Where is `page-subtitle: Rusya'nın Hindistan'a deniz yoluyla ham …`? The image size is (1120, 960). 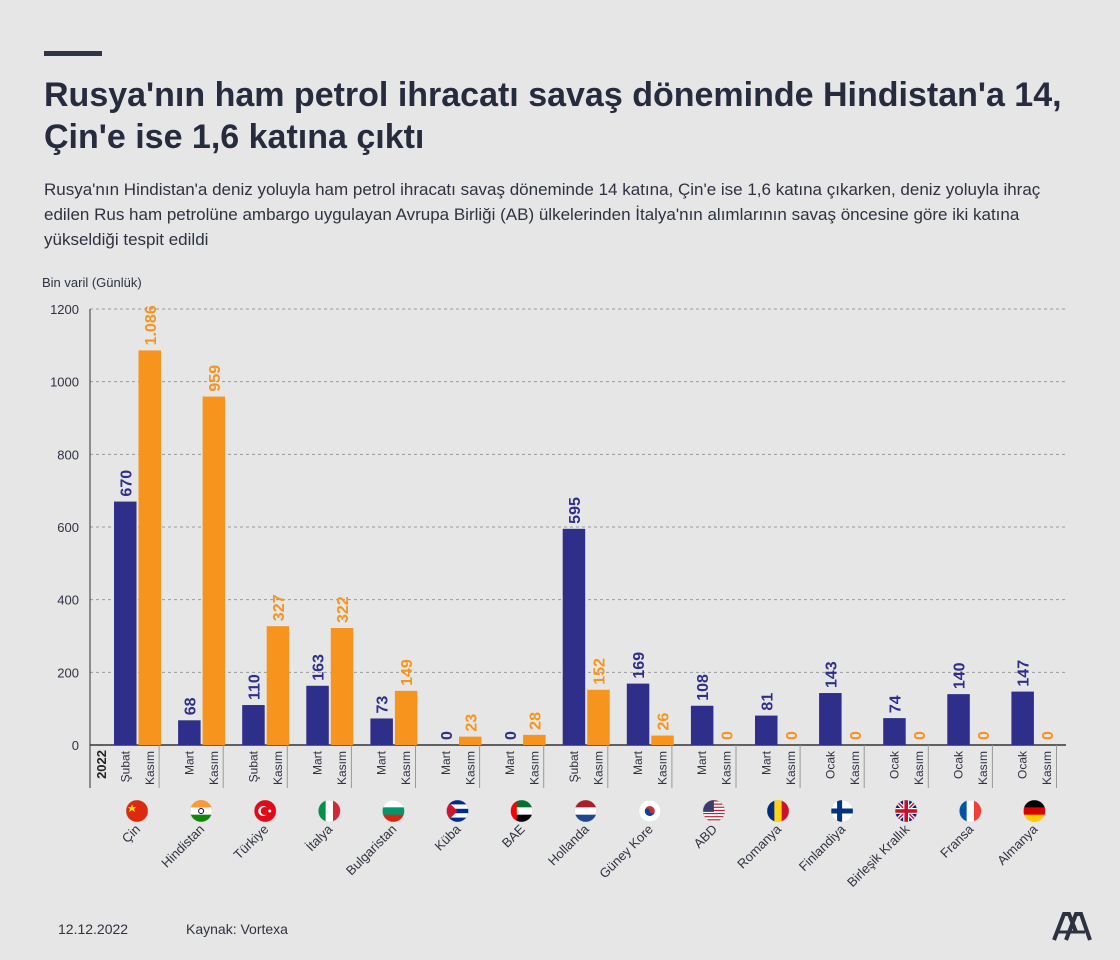 page-subtitle: Rusya'nın Hindistan'a deniz yoluyla ham … is located at coordinates (542, 214).